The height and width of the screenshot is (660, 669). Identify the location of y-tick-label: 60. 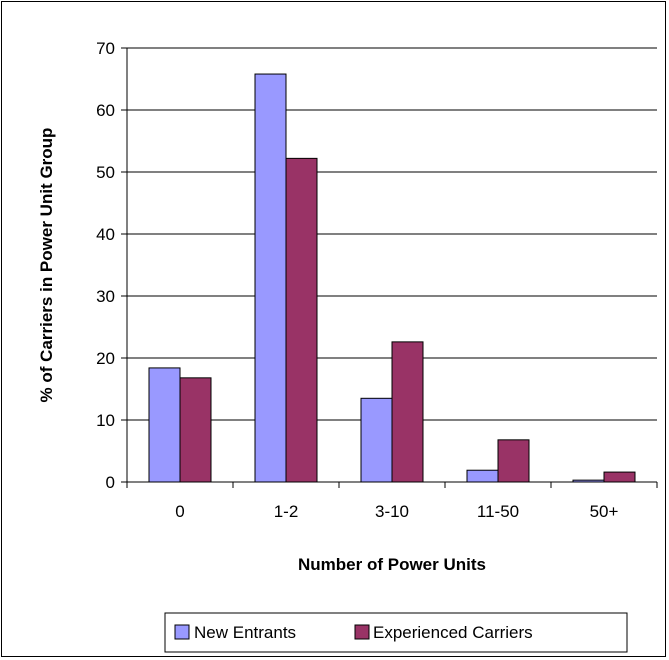
(105, 110).